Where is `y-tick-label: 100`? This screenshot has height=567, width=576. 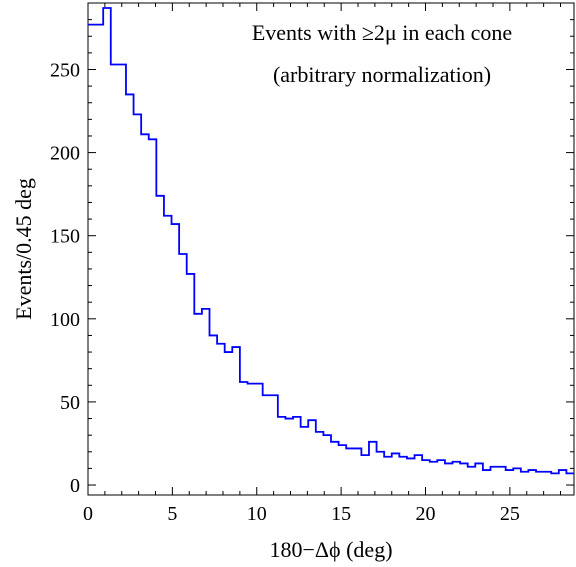
y-tick-label: 100 is located at coordinates (65, 320).